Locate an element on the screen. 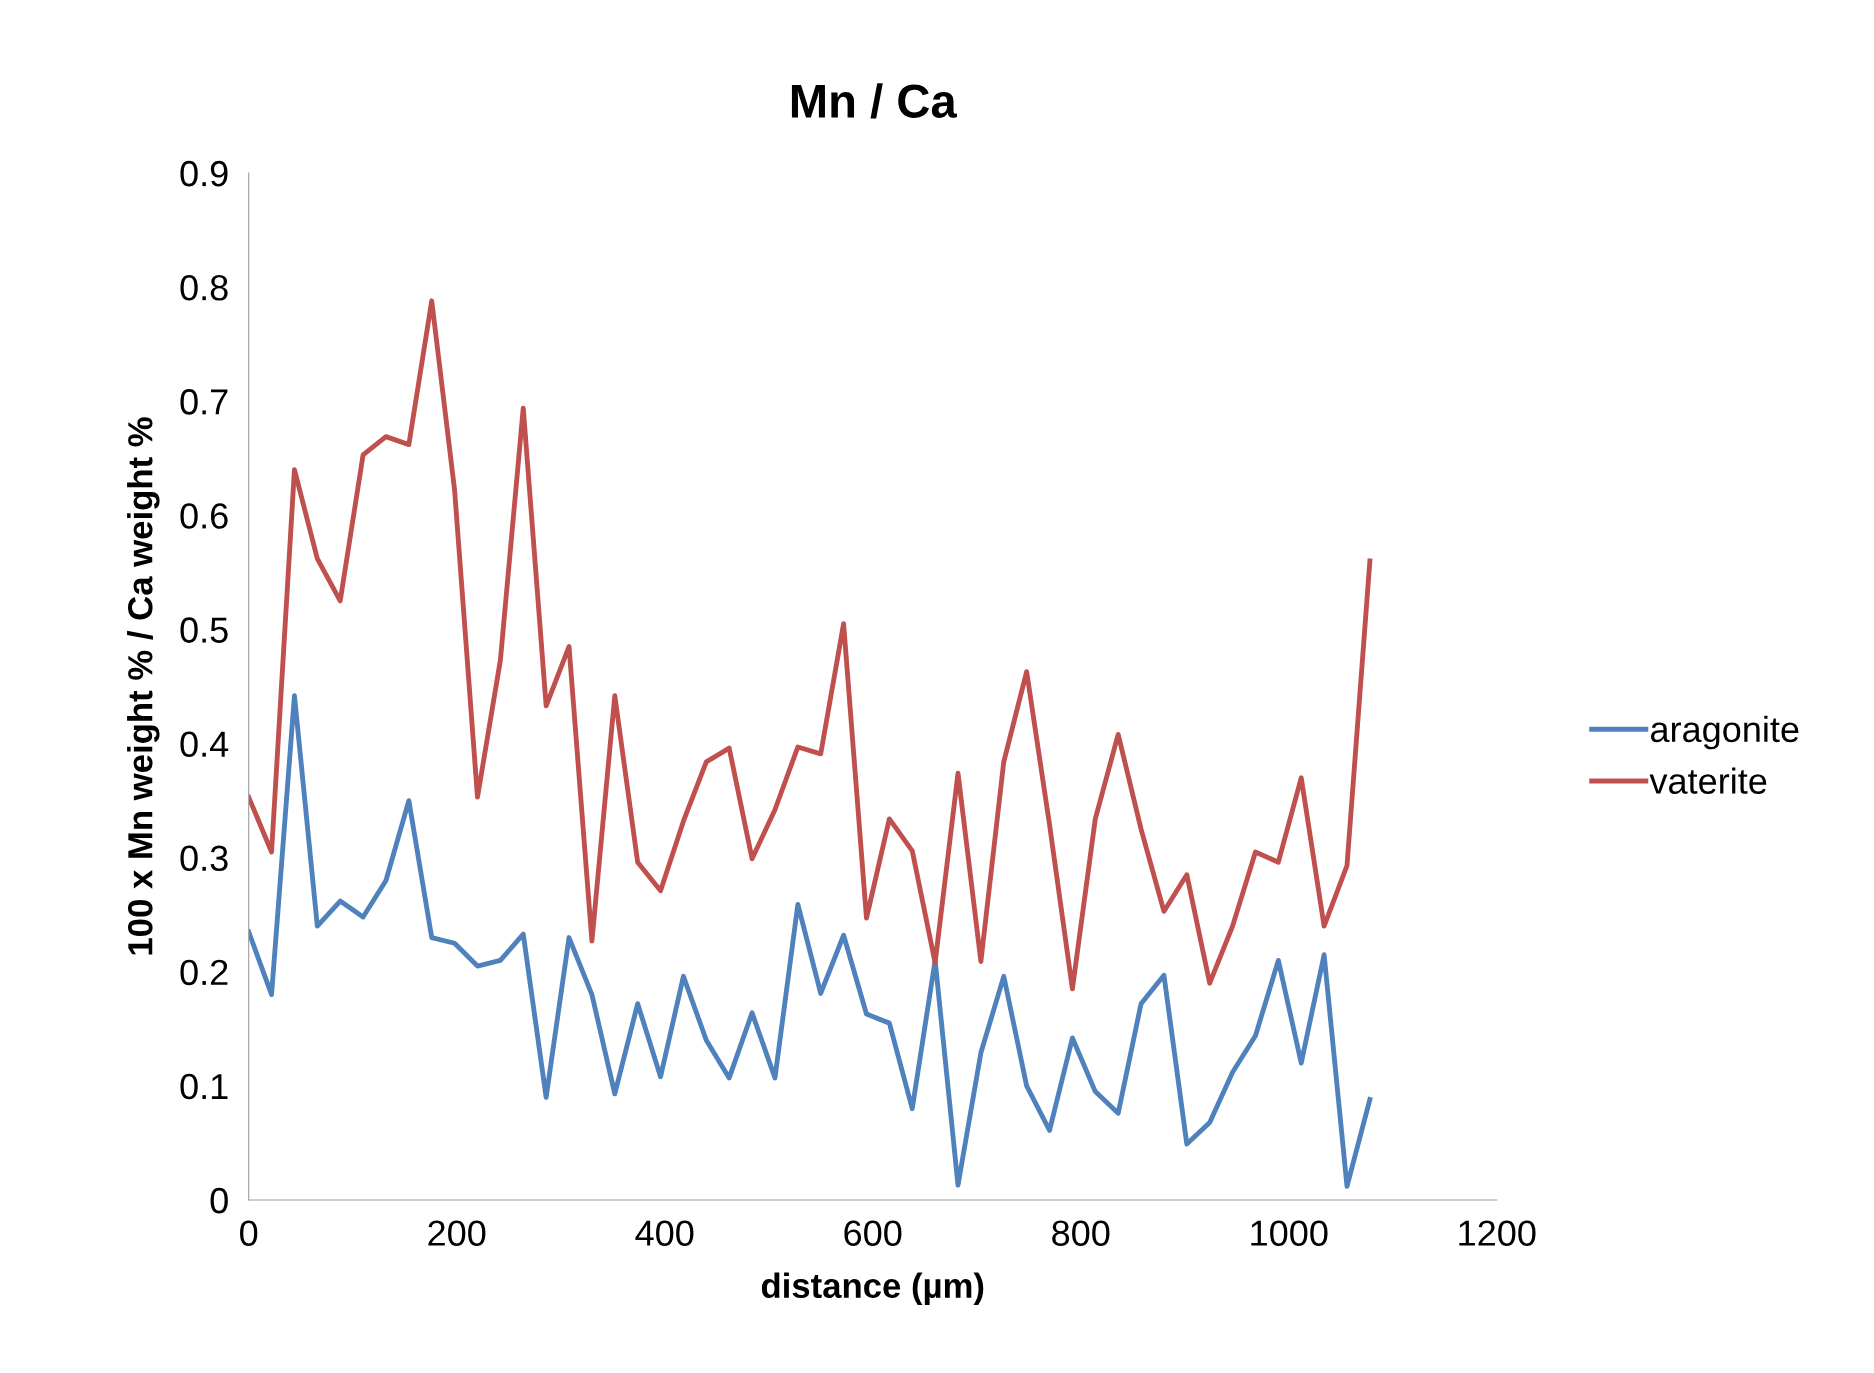 The width and height of the screenshot is (1874, 1373). x-tick-label: 200 is located at coordinates (457, 1233).